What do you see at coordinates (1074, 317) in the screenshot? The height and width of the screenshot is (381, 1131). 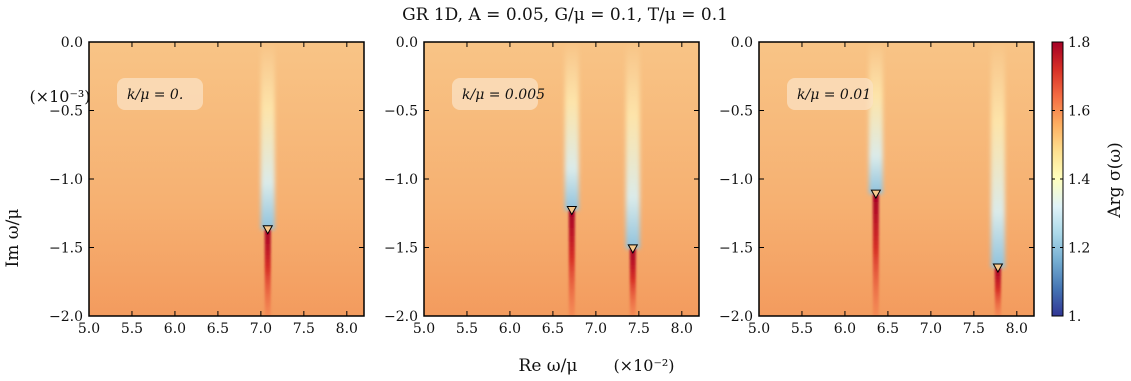 I see `colorbar-tick-label: 1.` at bounding box center [1074, 317].